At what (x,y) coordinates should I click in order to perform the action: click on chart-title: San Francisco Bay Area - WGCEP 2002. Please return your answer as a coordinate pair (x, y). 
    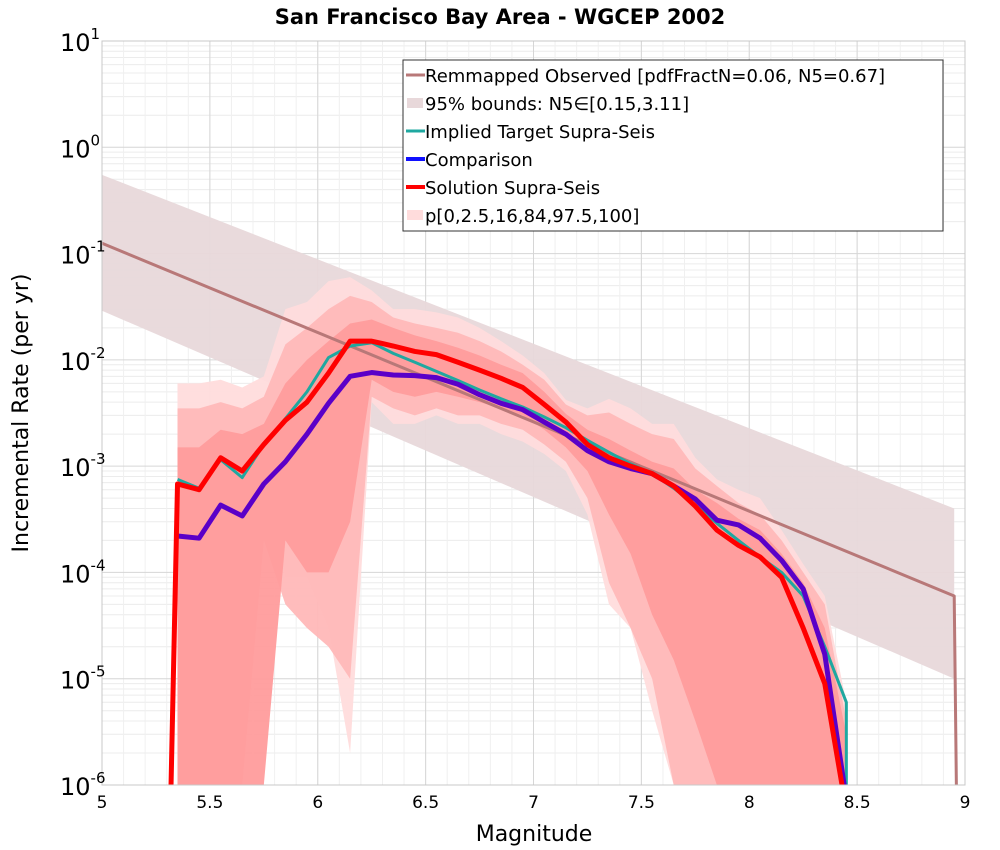
    Looking at the image, I should click on (500, 17).